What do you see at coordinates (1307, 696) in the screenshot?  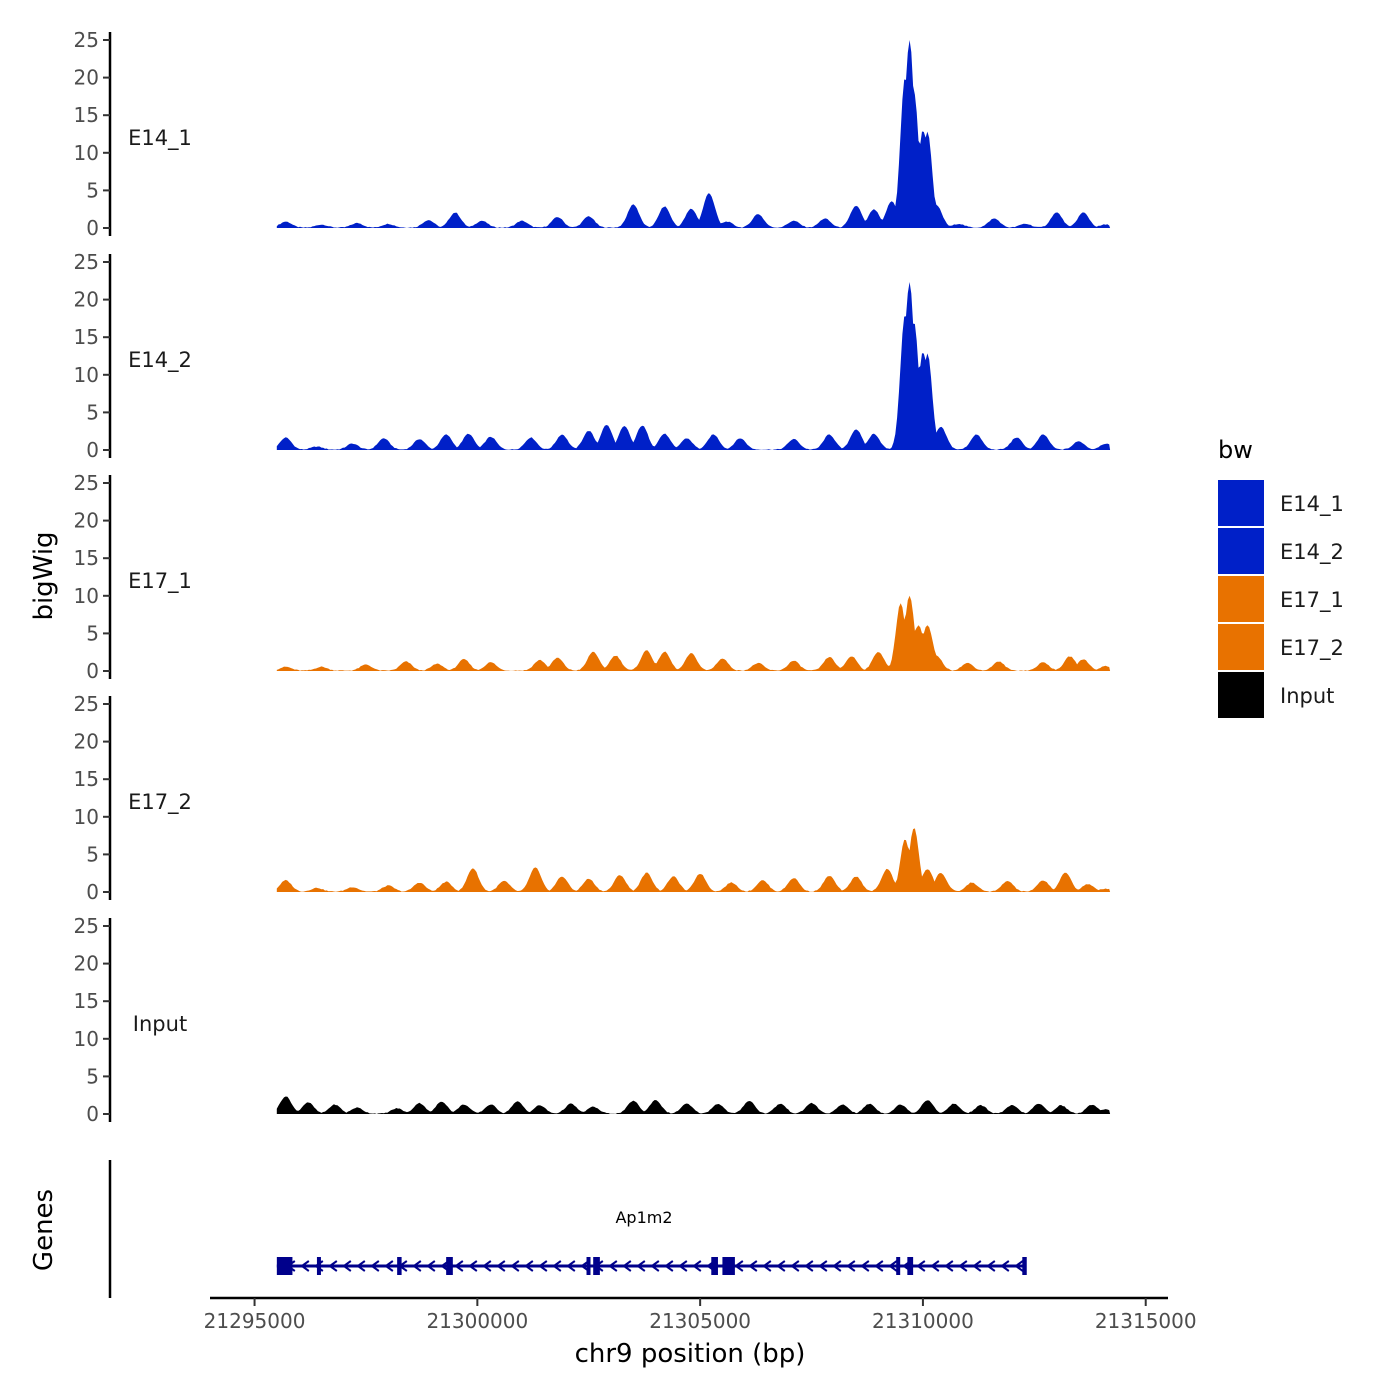 I see `legend-label: Input` at bounding box center [1307, 696].